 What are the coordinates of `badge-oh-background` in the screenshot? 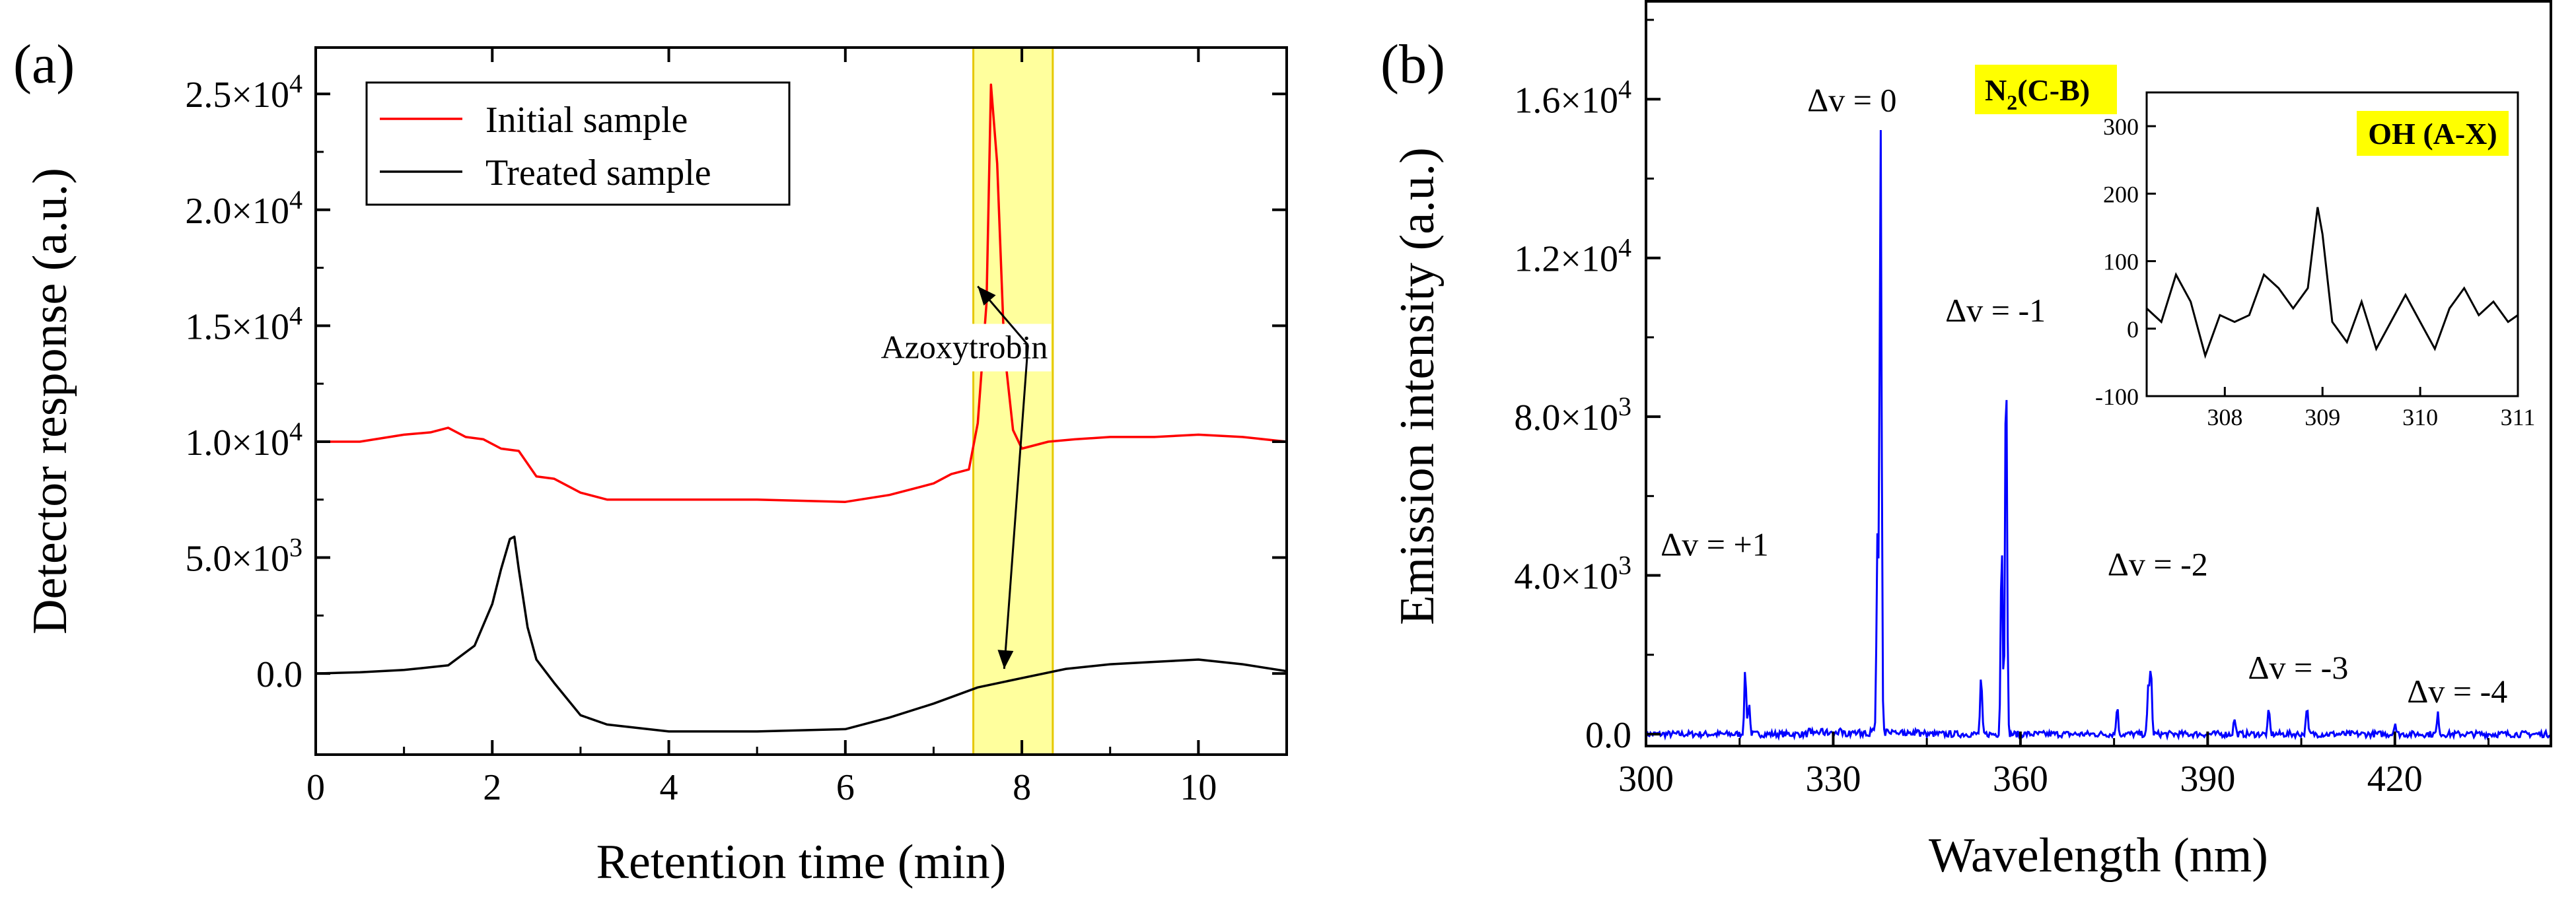 It's located at (2433, 133).